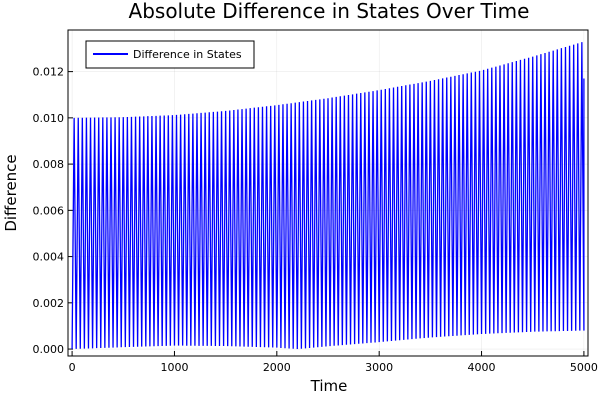 The image size is (600, 400). Describe the element at coordinates (49, 118) in the screenshot. I see `y-tick-label: 0.010` at that location.